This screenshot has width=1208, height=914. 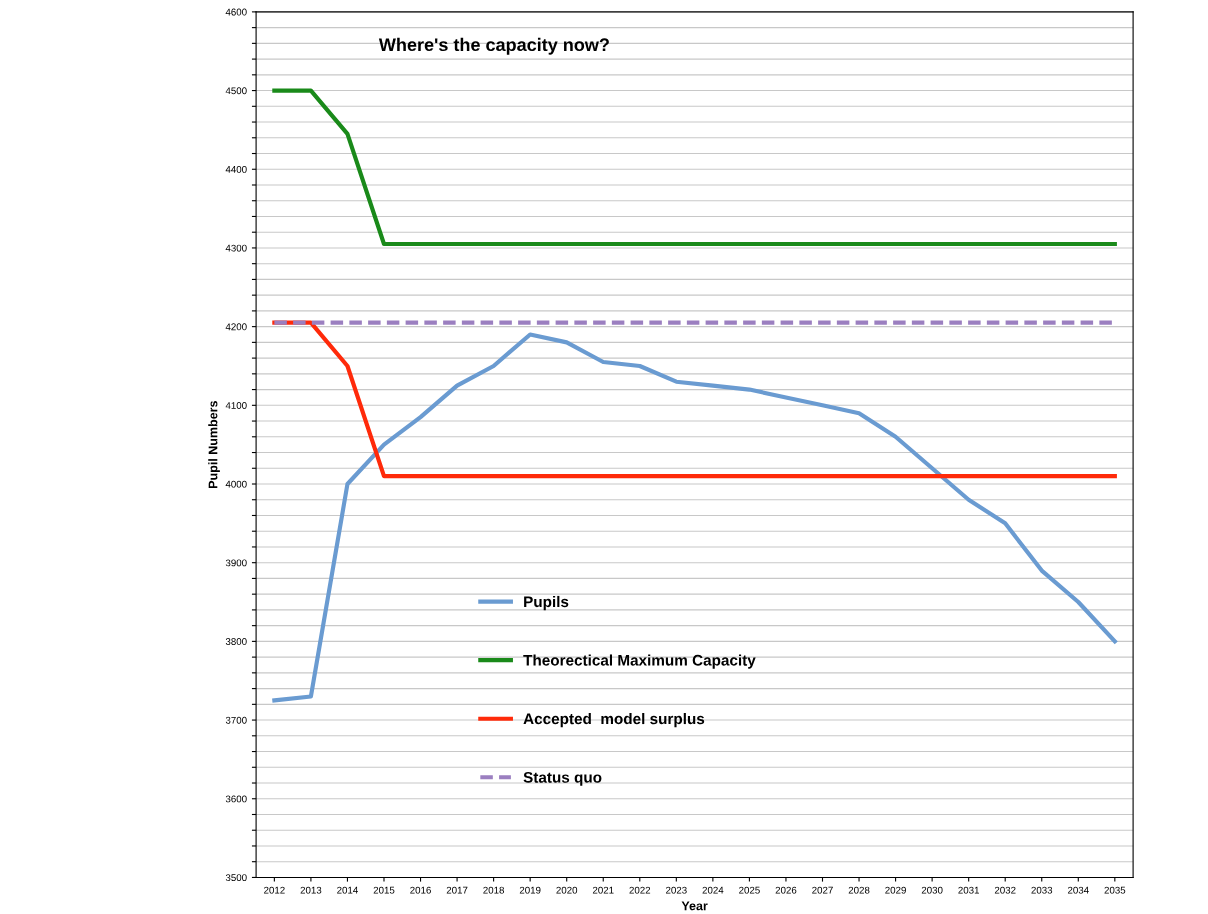 What do you see at coordinates (274, 890) in the screenshot?
I see `x-tick-label: 2012` at bounding box center [274, 890].